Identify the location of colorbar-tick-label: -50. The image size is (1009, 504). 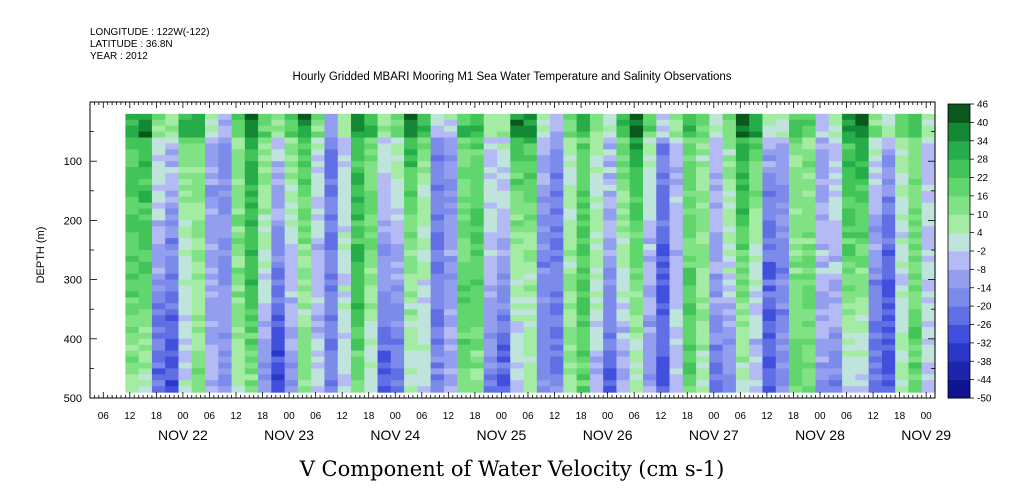
(984, 399).